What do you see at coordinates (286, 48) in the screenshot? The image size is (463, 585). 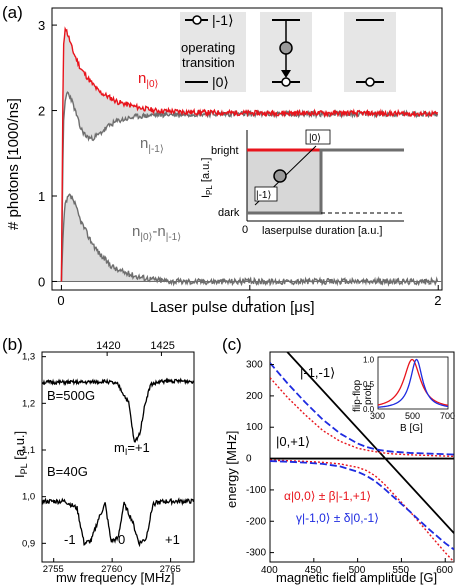 I see `transition-marker` at bounding box center [286, 48].